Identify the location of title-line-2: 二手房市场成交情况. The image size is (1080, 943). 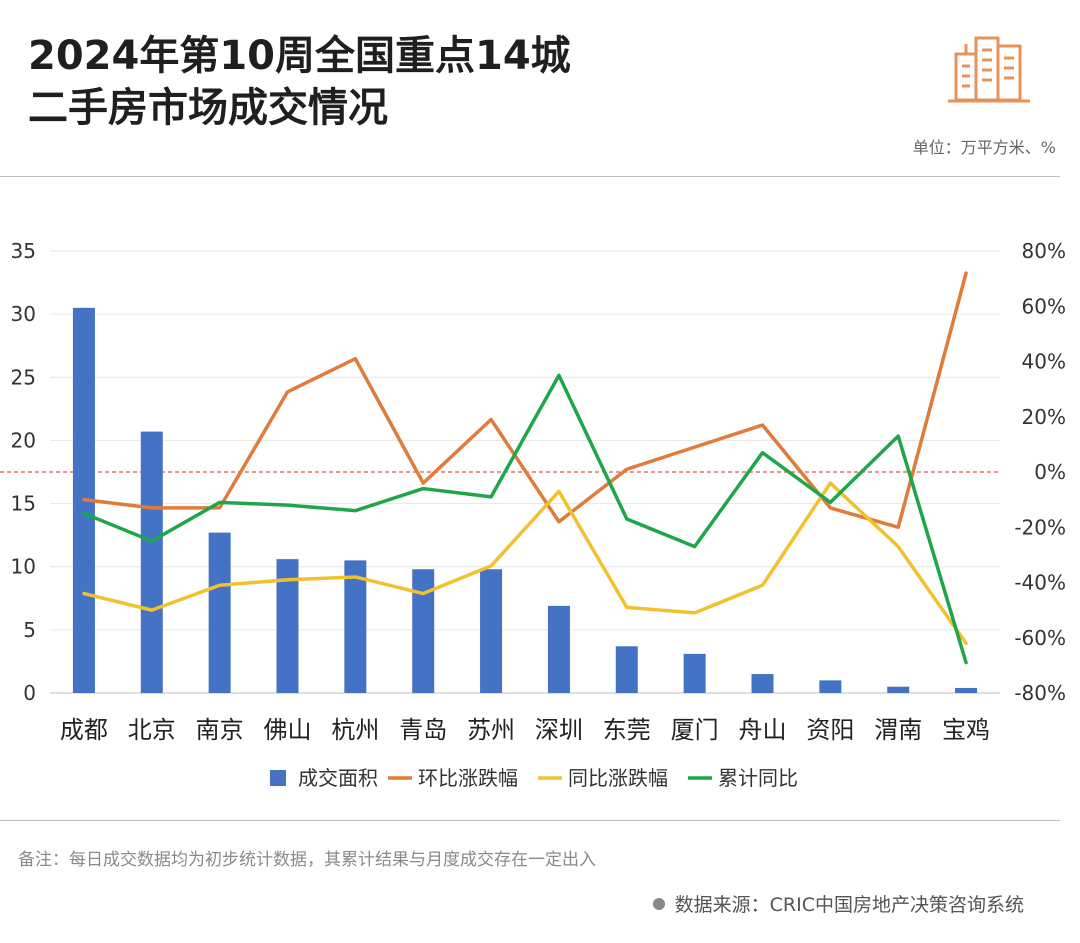
(208, 108).